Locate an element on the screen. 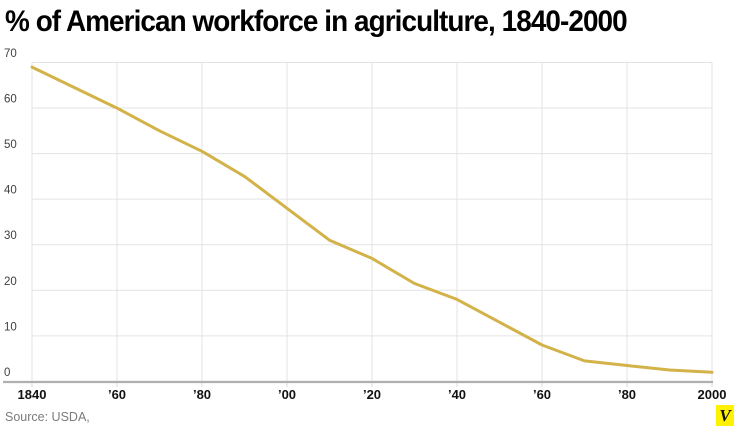 The height and width of the screenshot is (435, 736). y-tick-label: 50 is located at coordinates (10, 145).